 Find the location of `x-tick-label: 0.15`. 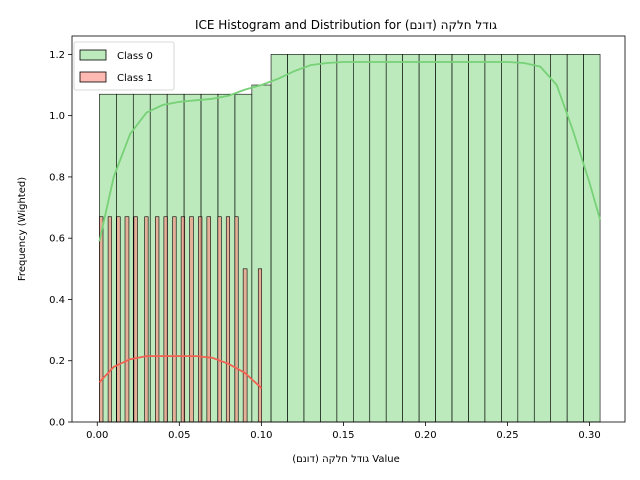

x-tick-label: 0.15 is located at coordinates (343, 435).